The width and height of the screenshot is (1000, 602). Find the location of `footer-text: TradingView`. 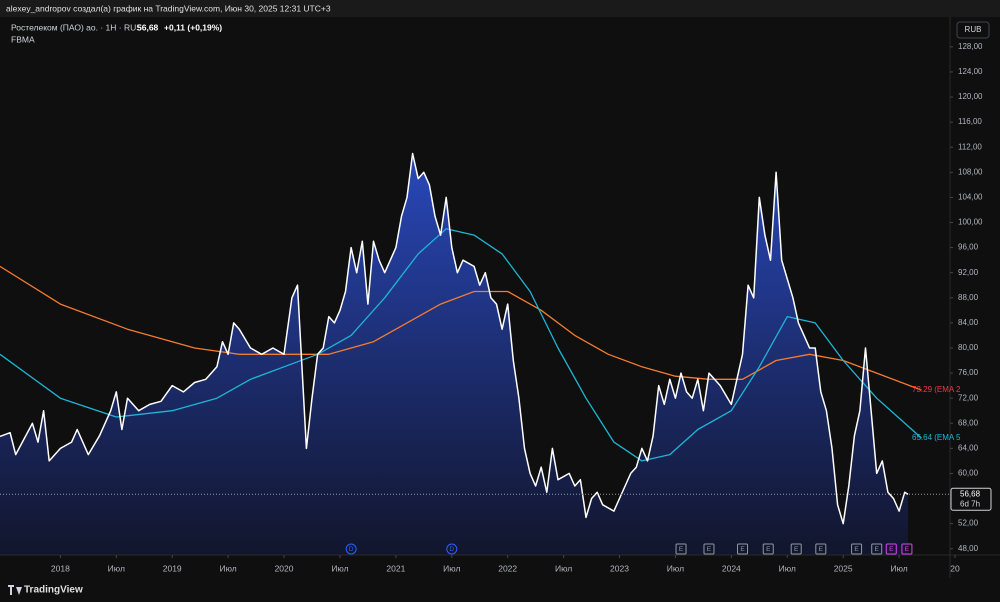

footer-text: TradingView is located at coordinates (53, 590).